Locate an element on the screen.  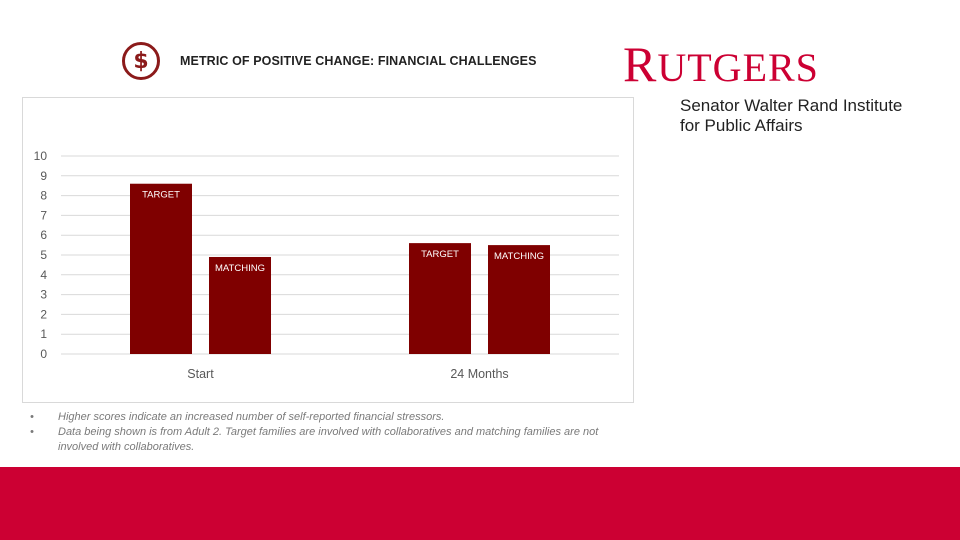
y-tick-label: 3 is located at coordinates (43, 295).